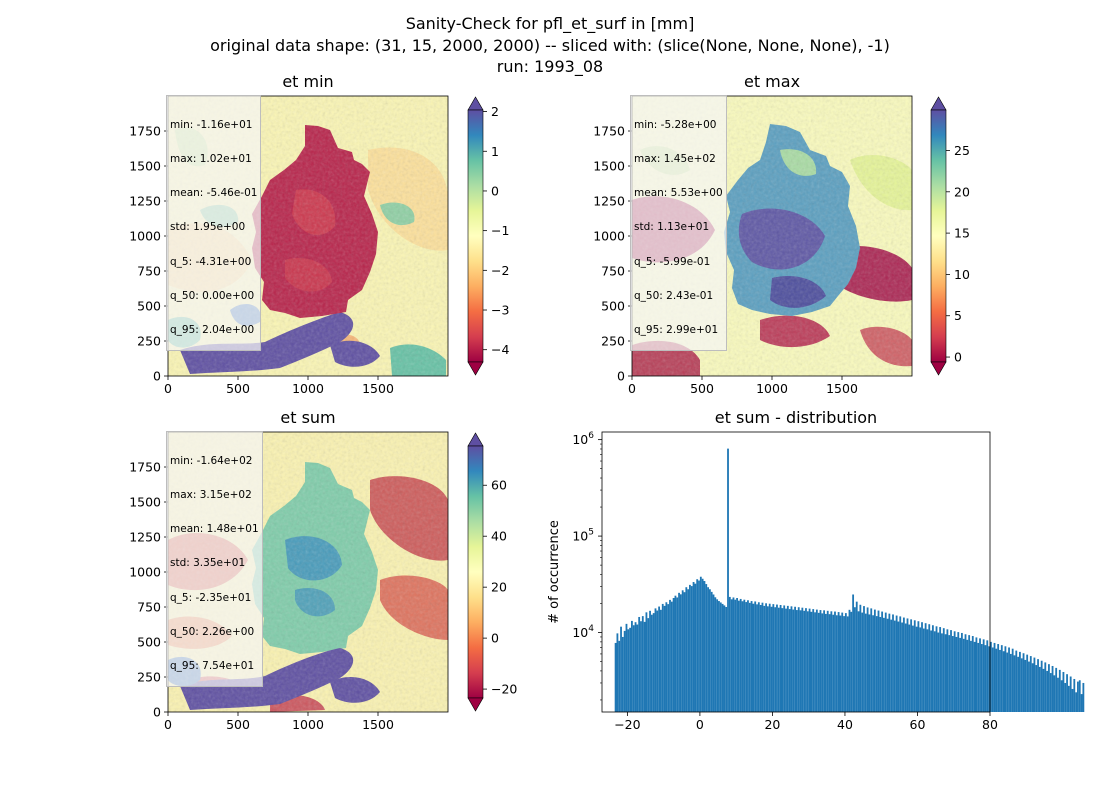  Describe the element at coordinates (958, 357) in the screenshot. I see `colorbar-tick-label: 0` at that location.